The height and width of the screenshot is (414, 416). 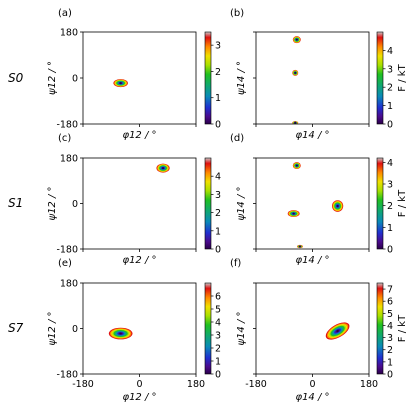 I want to click on panel-e: 180 0 -180-180 0 180 φ12 / ° ψ12 / ° 0 1 2 3 4 5 6, so click(x=134, y=341).